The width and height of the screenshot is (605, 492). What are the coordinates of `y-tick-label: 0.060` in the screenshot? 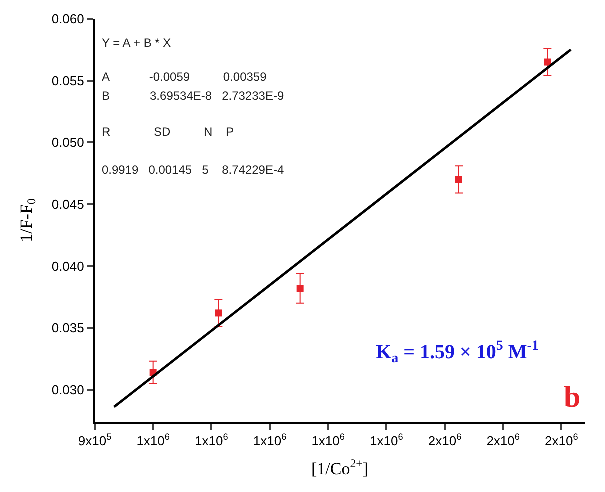 It's located at (68, 19).